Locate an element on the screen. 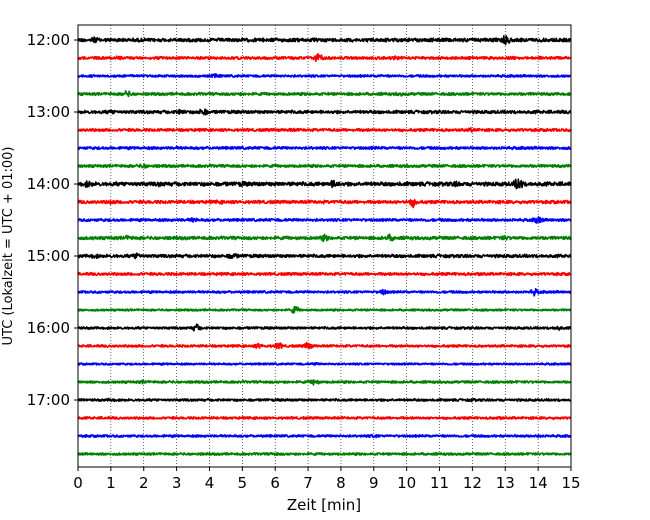 The height and width of the screenshot is (520, 650). x-tick-label: 10 is located at coordinates (406, 483).